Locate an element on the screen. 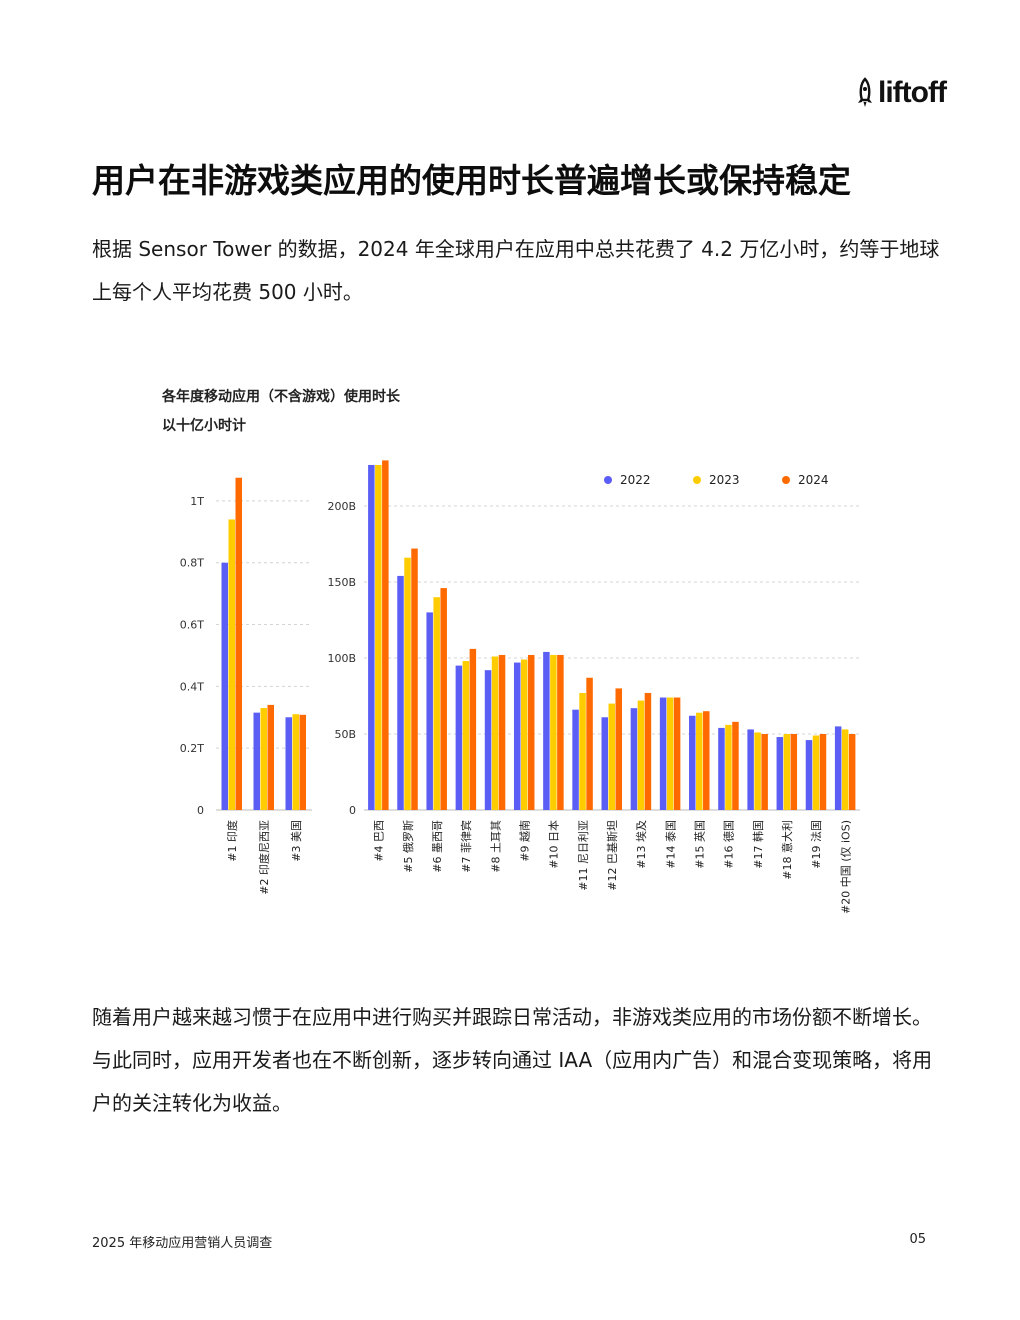 The height and width of the screenshot is (1320, 1020). left-chart-y-tick-label: 0.2T is located at coordinates (192, 748).